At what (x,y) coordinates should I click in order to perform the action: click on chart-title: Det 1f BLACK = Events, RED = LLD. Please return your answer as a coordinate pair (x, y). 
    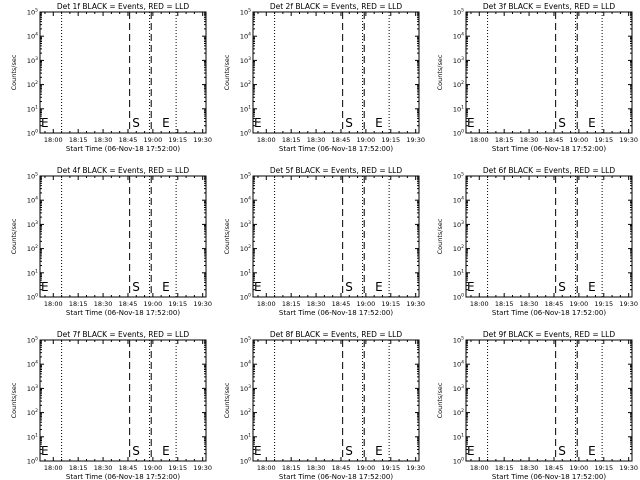
    Looking at the image, I should click on (123, 6).